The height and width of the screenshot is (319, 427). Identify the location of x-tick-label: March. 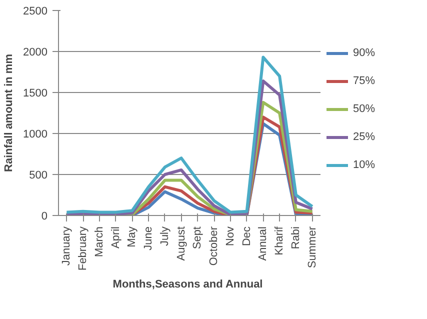
(99, 242).